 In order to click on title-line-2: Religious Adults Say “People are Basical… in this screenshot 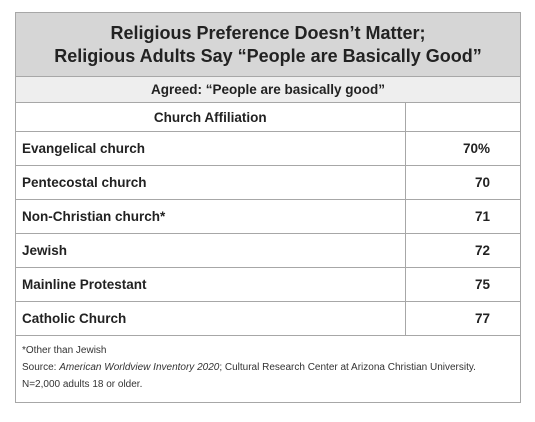, I will do `click(268, 55)`.